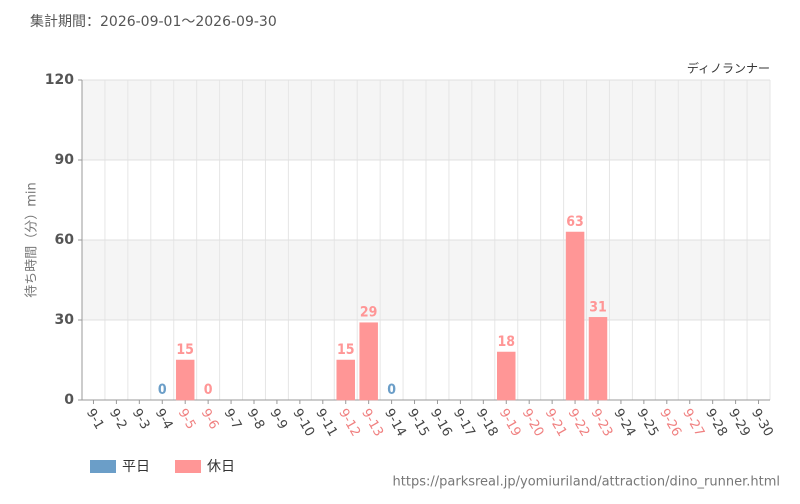 Image resolution: width=800 pixels, height=504 pixels. What do you see at coordinates (728, 68) in the screenshot?
I see `chart-title: ディノランナー` at bounding box center [728, 68].